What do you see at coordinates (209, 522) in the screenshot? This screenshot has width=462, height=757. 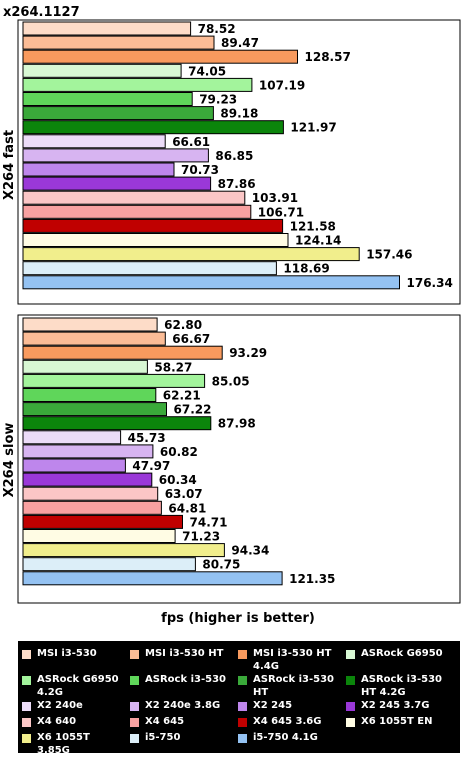 I see `value-label-slow-14: 74.71` at bounding box center [209, 522].